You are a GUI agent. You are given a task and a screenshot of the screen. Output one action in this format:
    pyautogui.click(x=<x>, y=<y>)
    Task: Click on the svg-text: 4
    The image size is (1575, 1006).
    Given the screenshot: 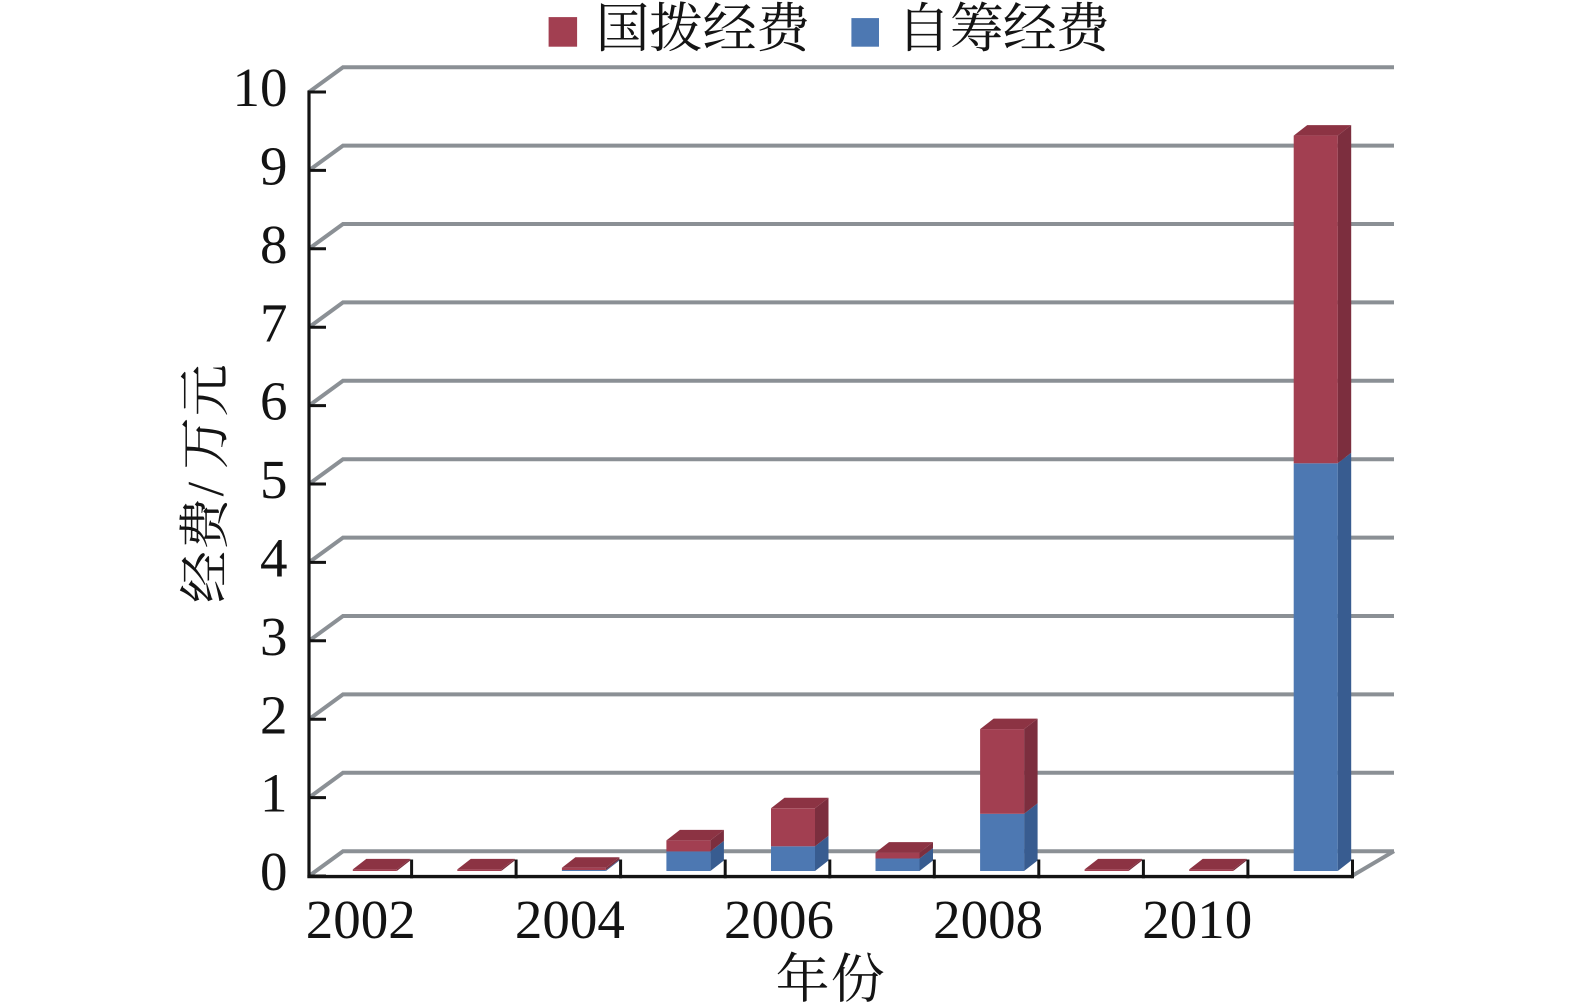 What is the action you would take?
    pyautogui.click(x=274, y=558)
    